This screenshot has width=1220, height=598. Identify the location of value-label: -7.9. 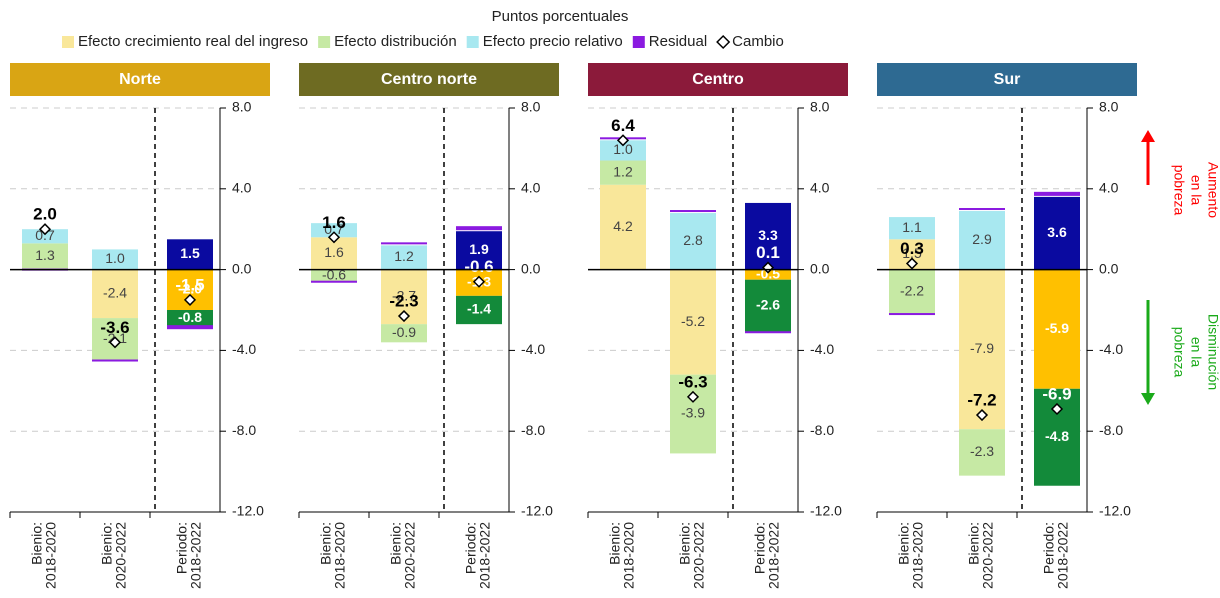
(982, 348).